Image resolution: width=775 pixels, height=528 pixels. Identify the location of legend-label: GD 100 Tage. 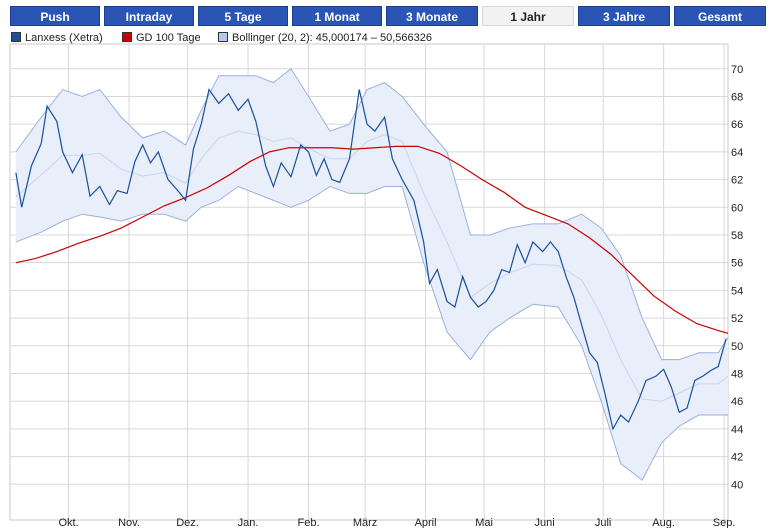
(168, 38).